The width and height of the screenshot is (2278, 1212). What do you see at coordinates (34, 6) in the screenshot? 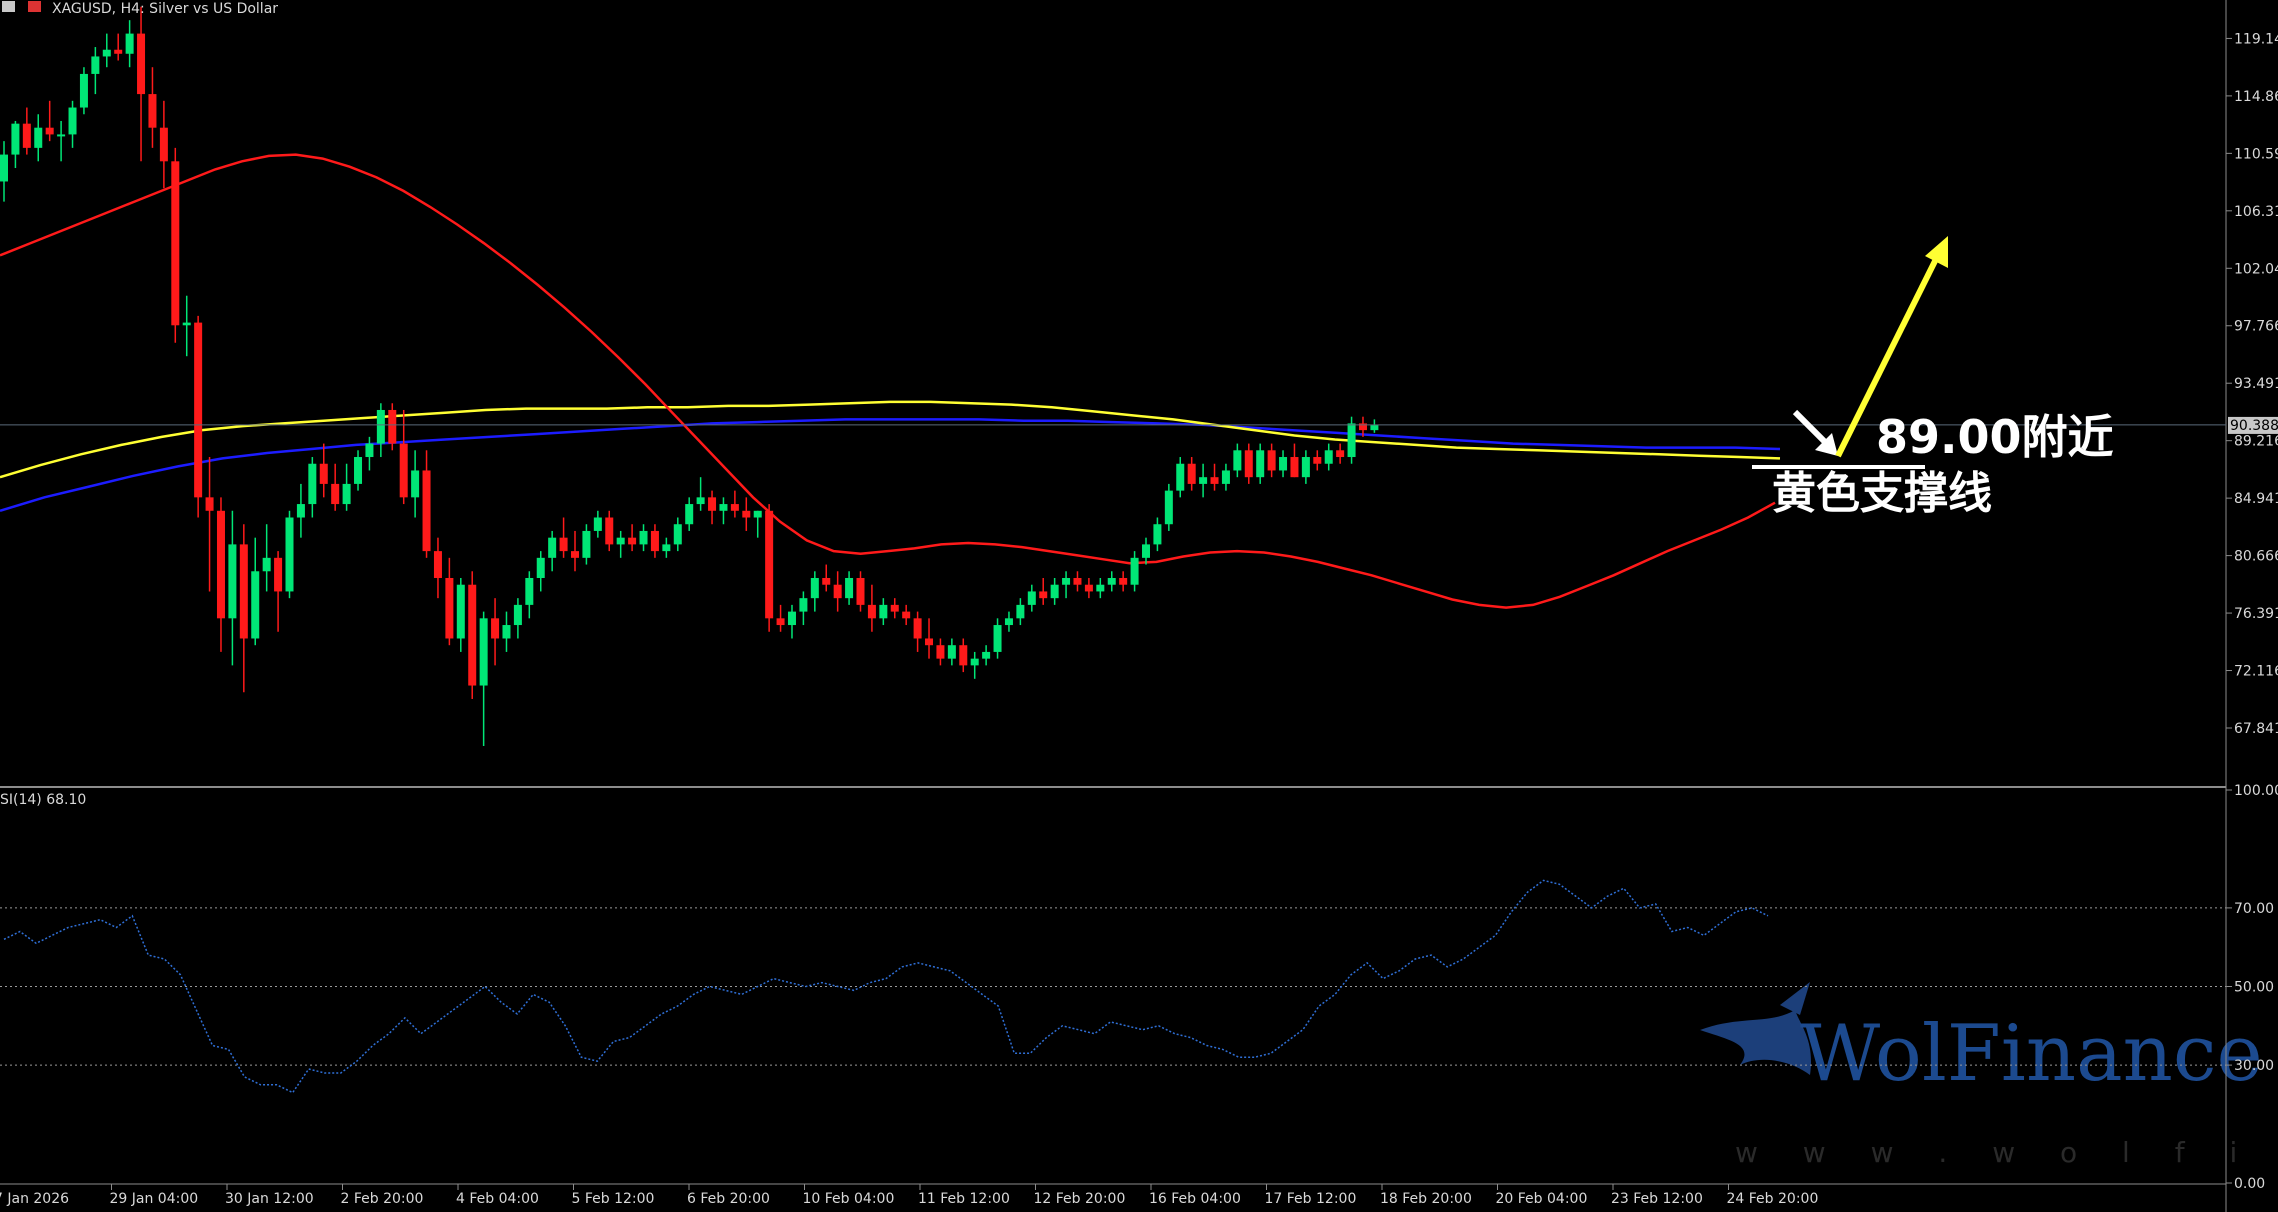
I see `flag-icon` at bounding box center [34, 6].